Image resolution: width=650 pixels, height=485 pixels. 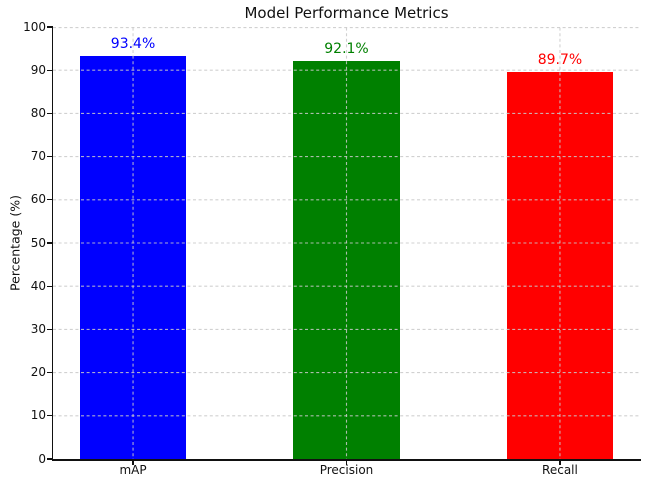 What do you see at coordinates (346, 260) in the screenshot?
I see `bar-precision` at bounding box center [346, 260].